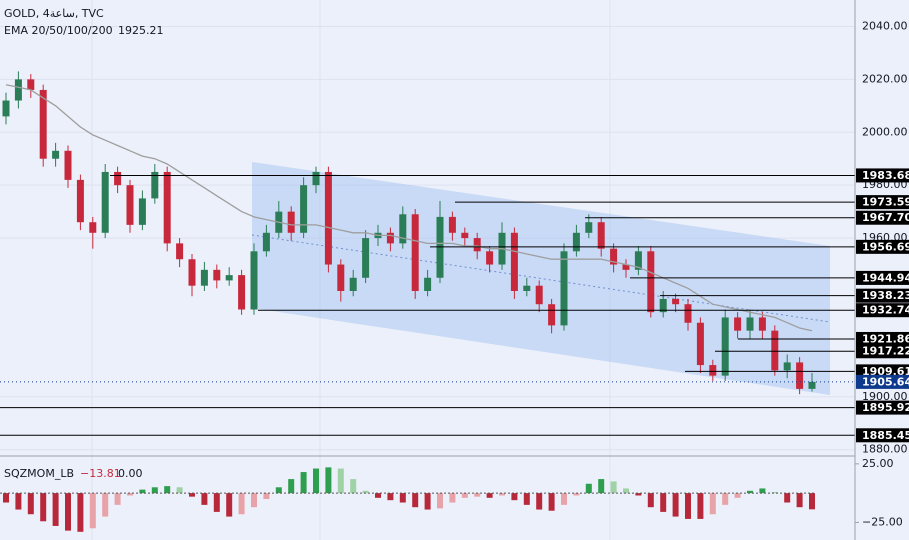  Describe the element at coordinates (885, 295) in the screenshot. I see `level-label: 1938.23` at that location.